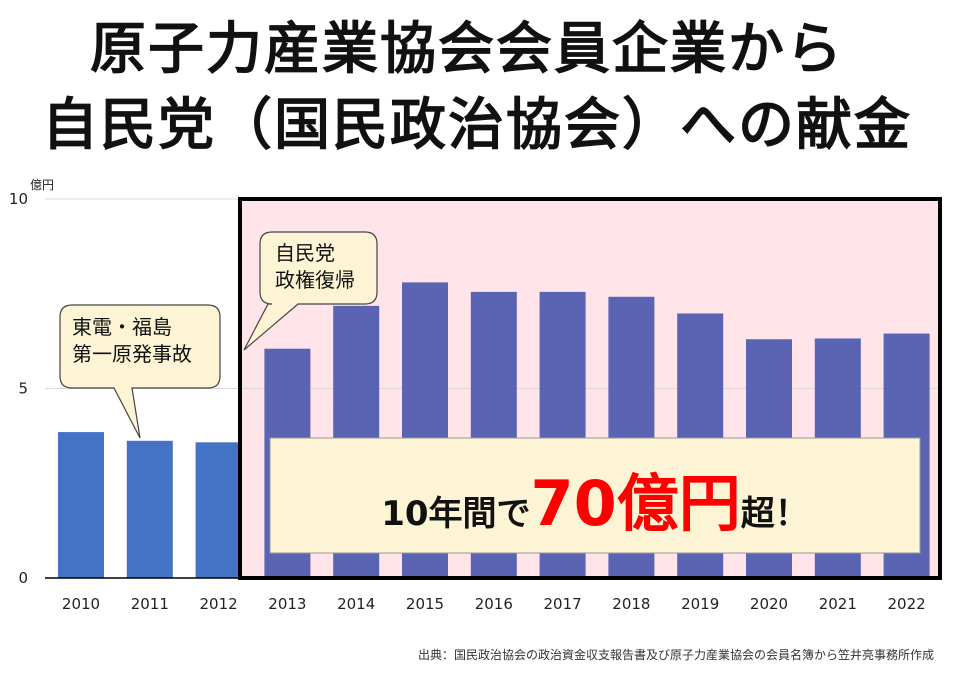 The width and height of the screenshot is (954, 673). Describe the element at coordinates (18, 199) in the screenshot. I see `y-tick-label: 10` at that location.